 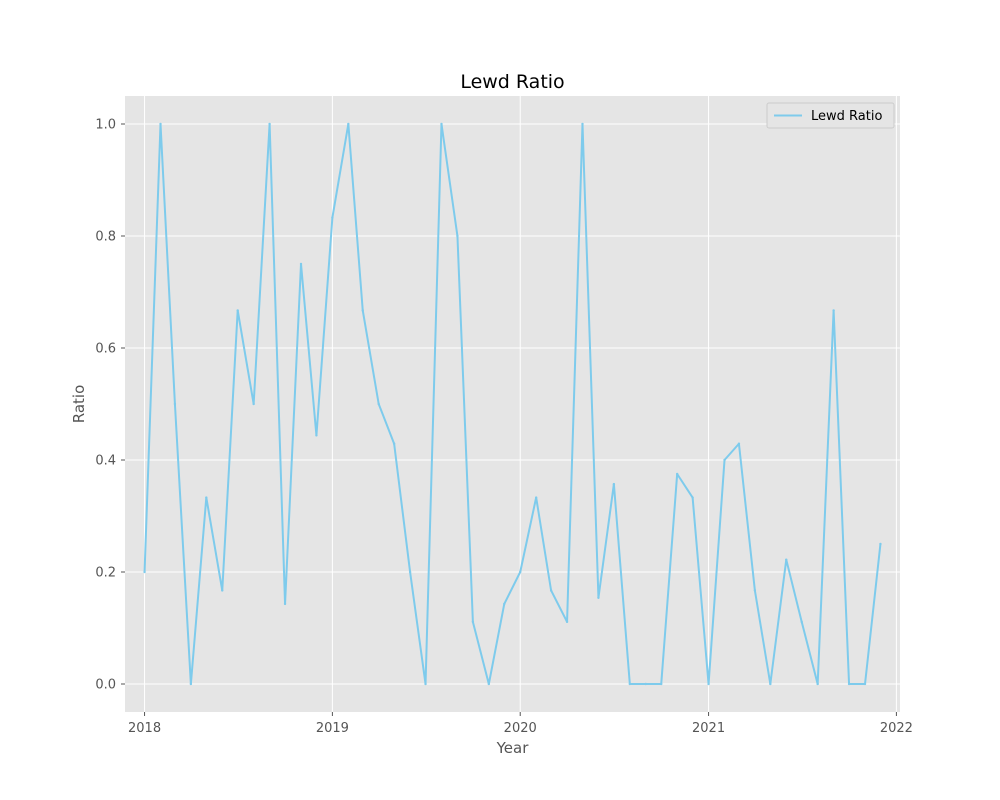 What do you see at coordinates (144, 728) in the screenshot?
I see `x-tick-label: 2018` at bounding box center [144, 728].